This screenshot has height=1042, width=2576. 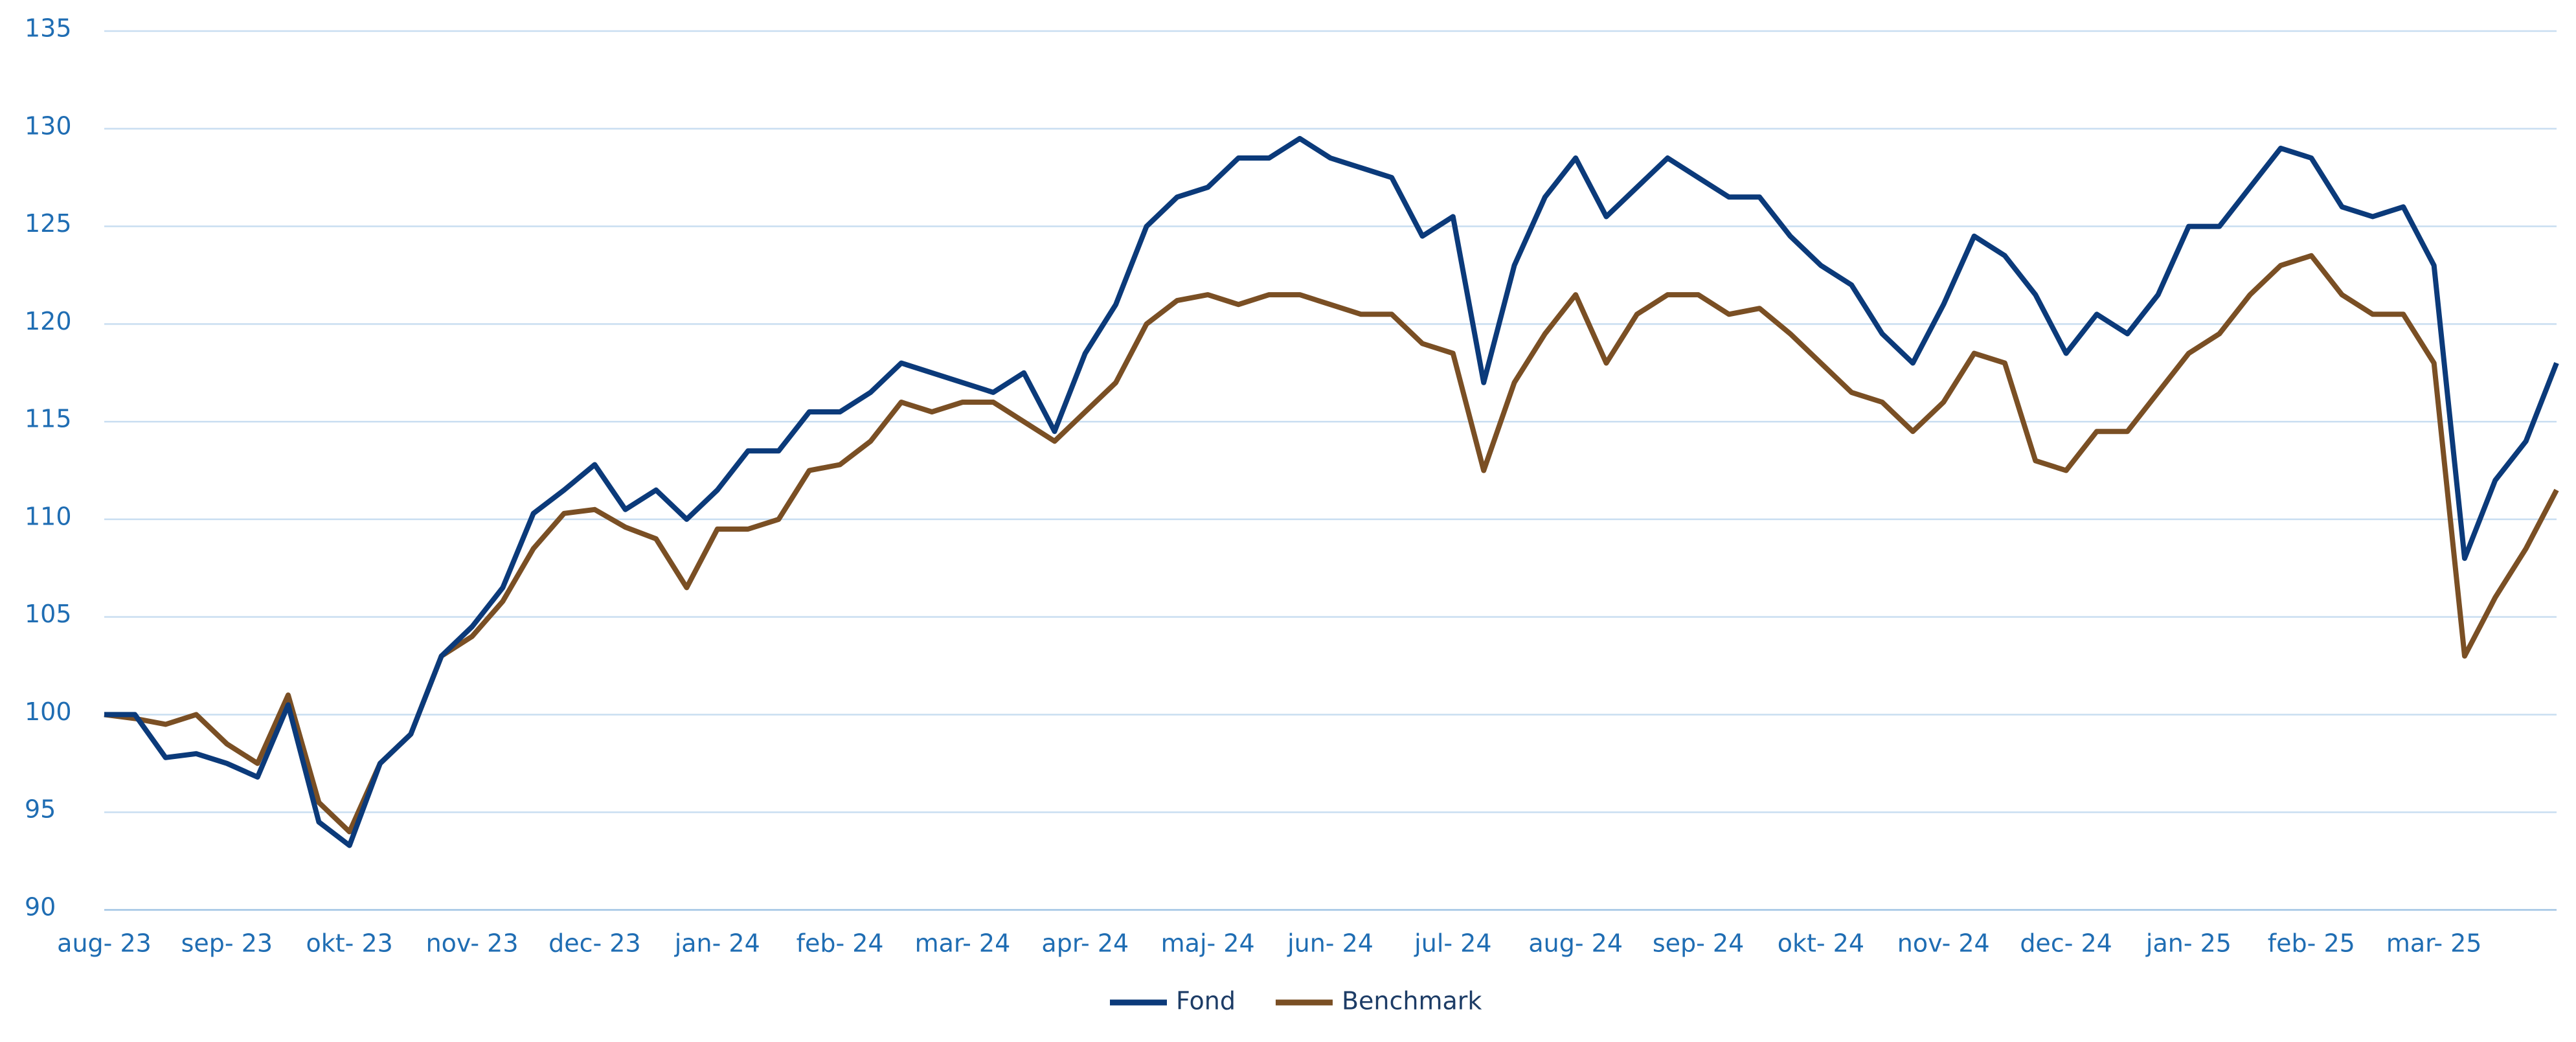 I want to click on x-tick-label: nov- 23, so click(x=472, y=943).